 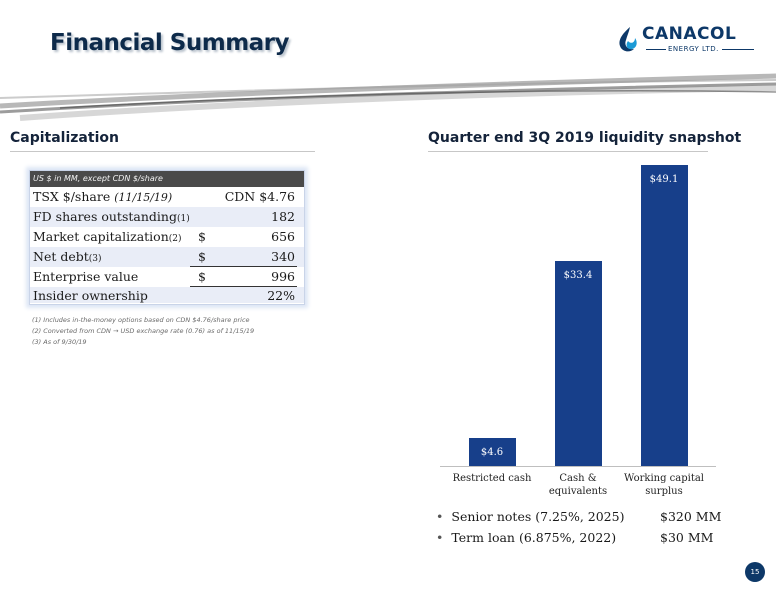 I want to click on slide-title: Financial Summary, so click(x=170, y=43).